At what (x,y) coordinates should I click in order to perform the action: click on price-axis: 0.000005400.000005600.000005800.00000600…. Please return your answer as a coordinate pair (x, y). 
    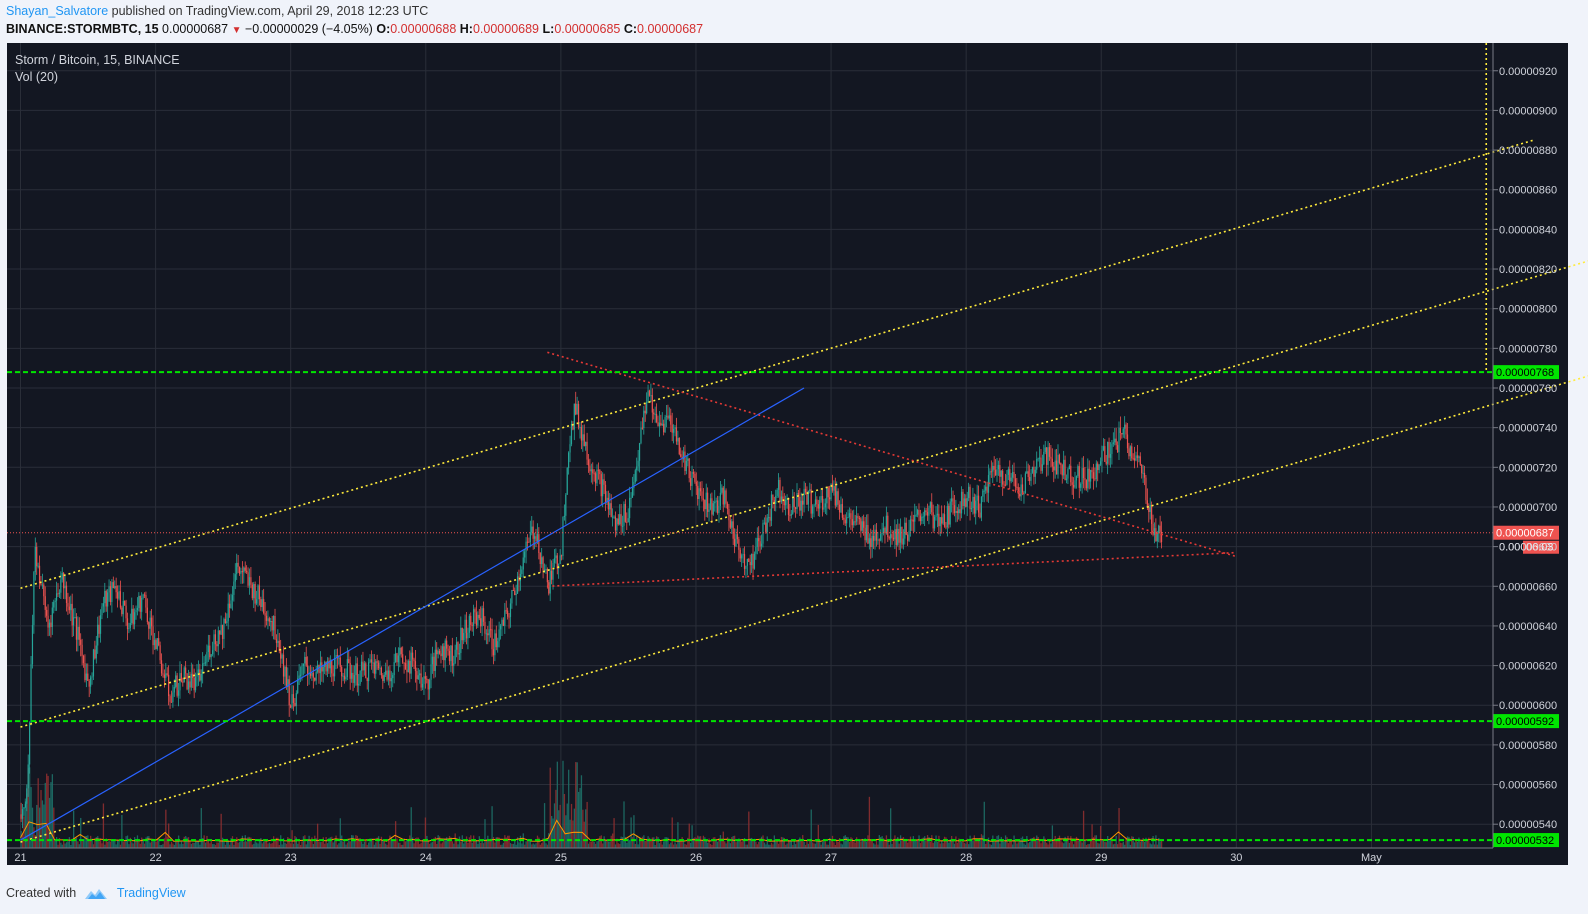
    Looking at the image, I should click on (1524, 445).